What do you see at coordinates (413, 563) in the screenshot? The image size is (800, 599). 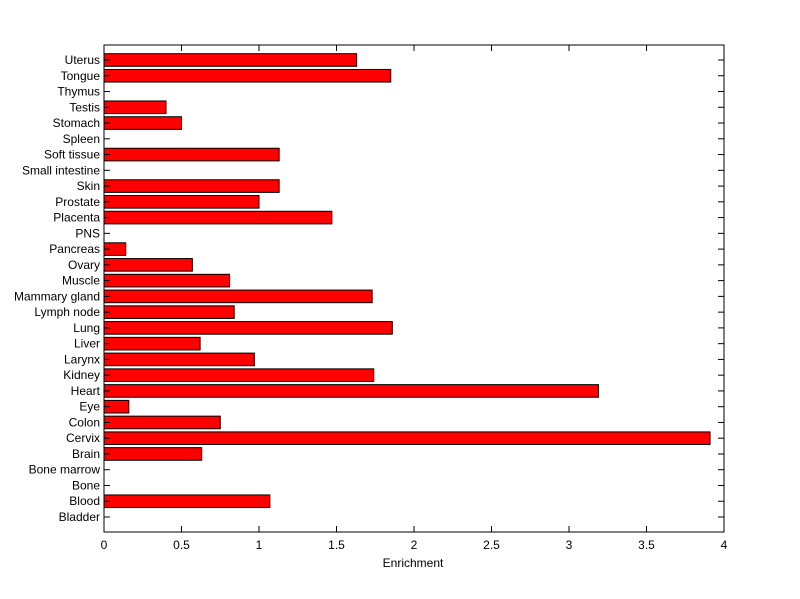 I see `x-axis-label: Enrichment` at bounding box center [413, 563].